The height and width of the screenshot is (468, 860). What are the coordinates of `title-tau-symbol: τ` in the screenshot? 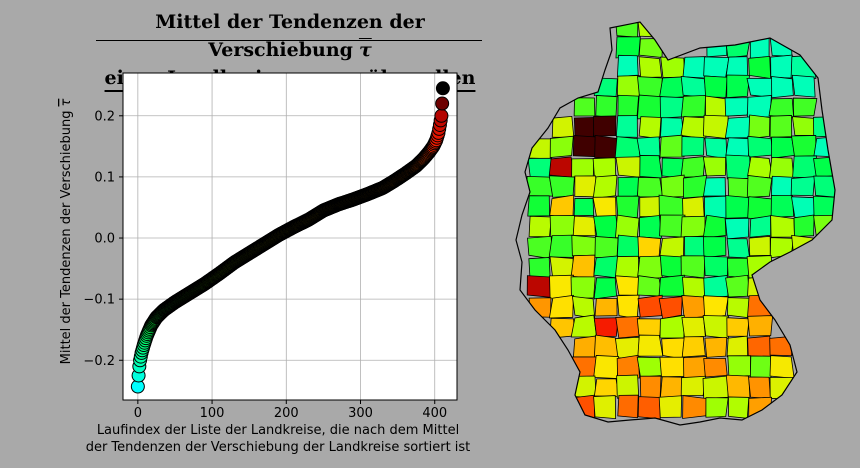 It's located at (365, 50).